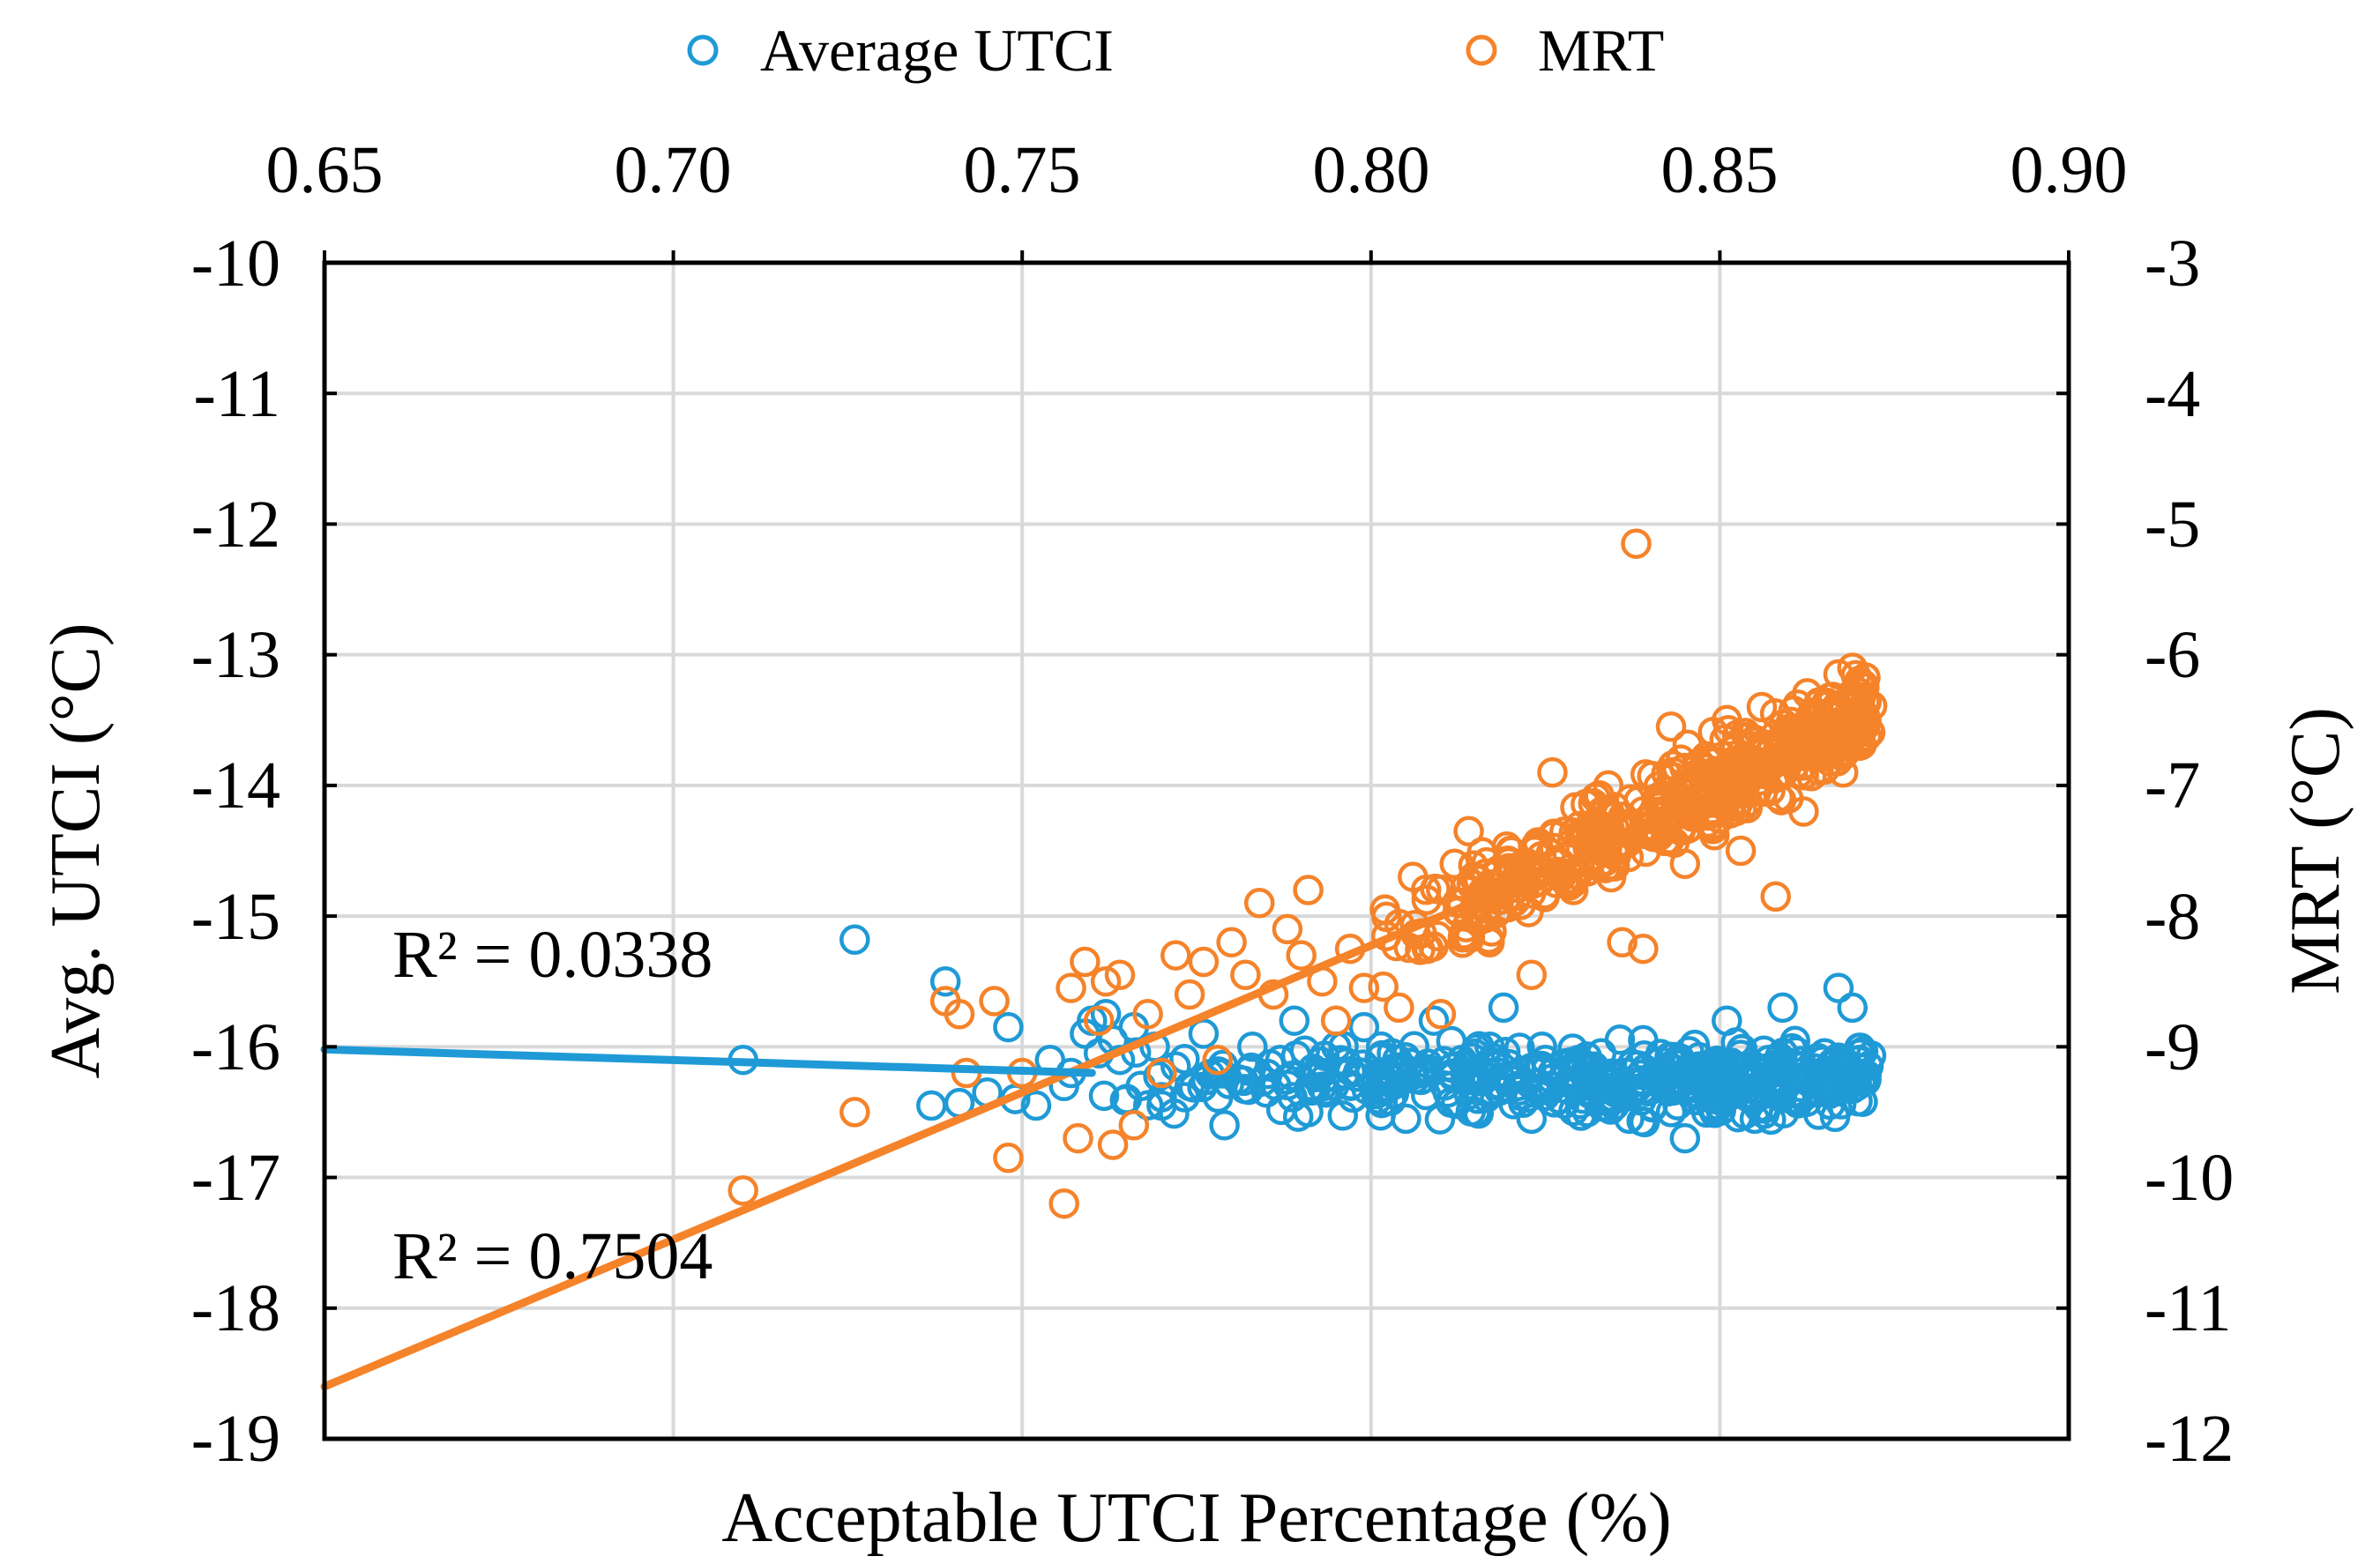  I want to click on y-left-tick-label: -16, so click(235, 1047).